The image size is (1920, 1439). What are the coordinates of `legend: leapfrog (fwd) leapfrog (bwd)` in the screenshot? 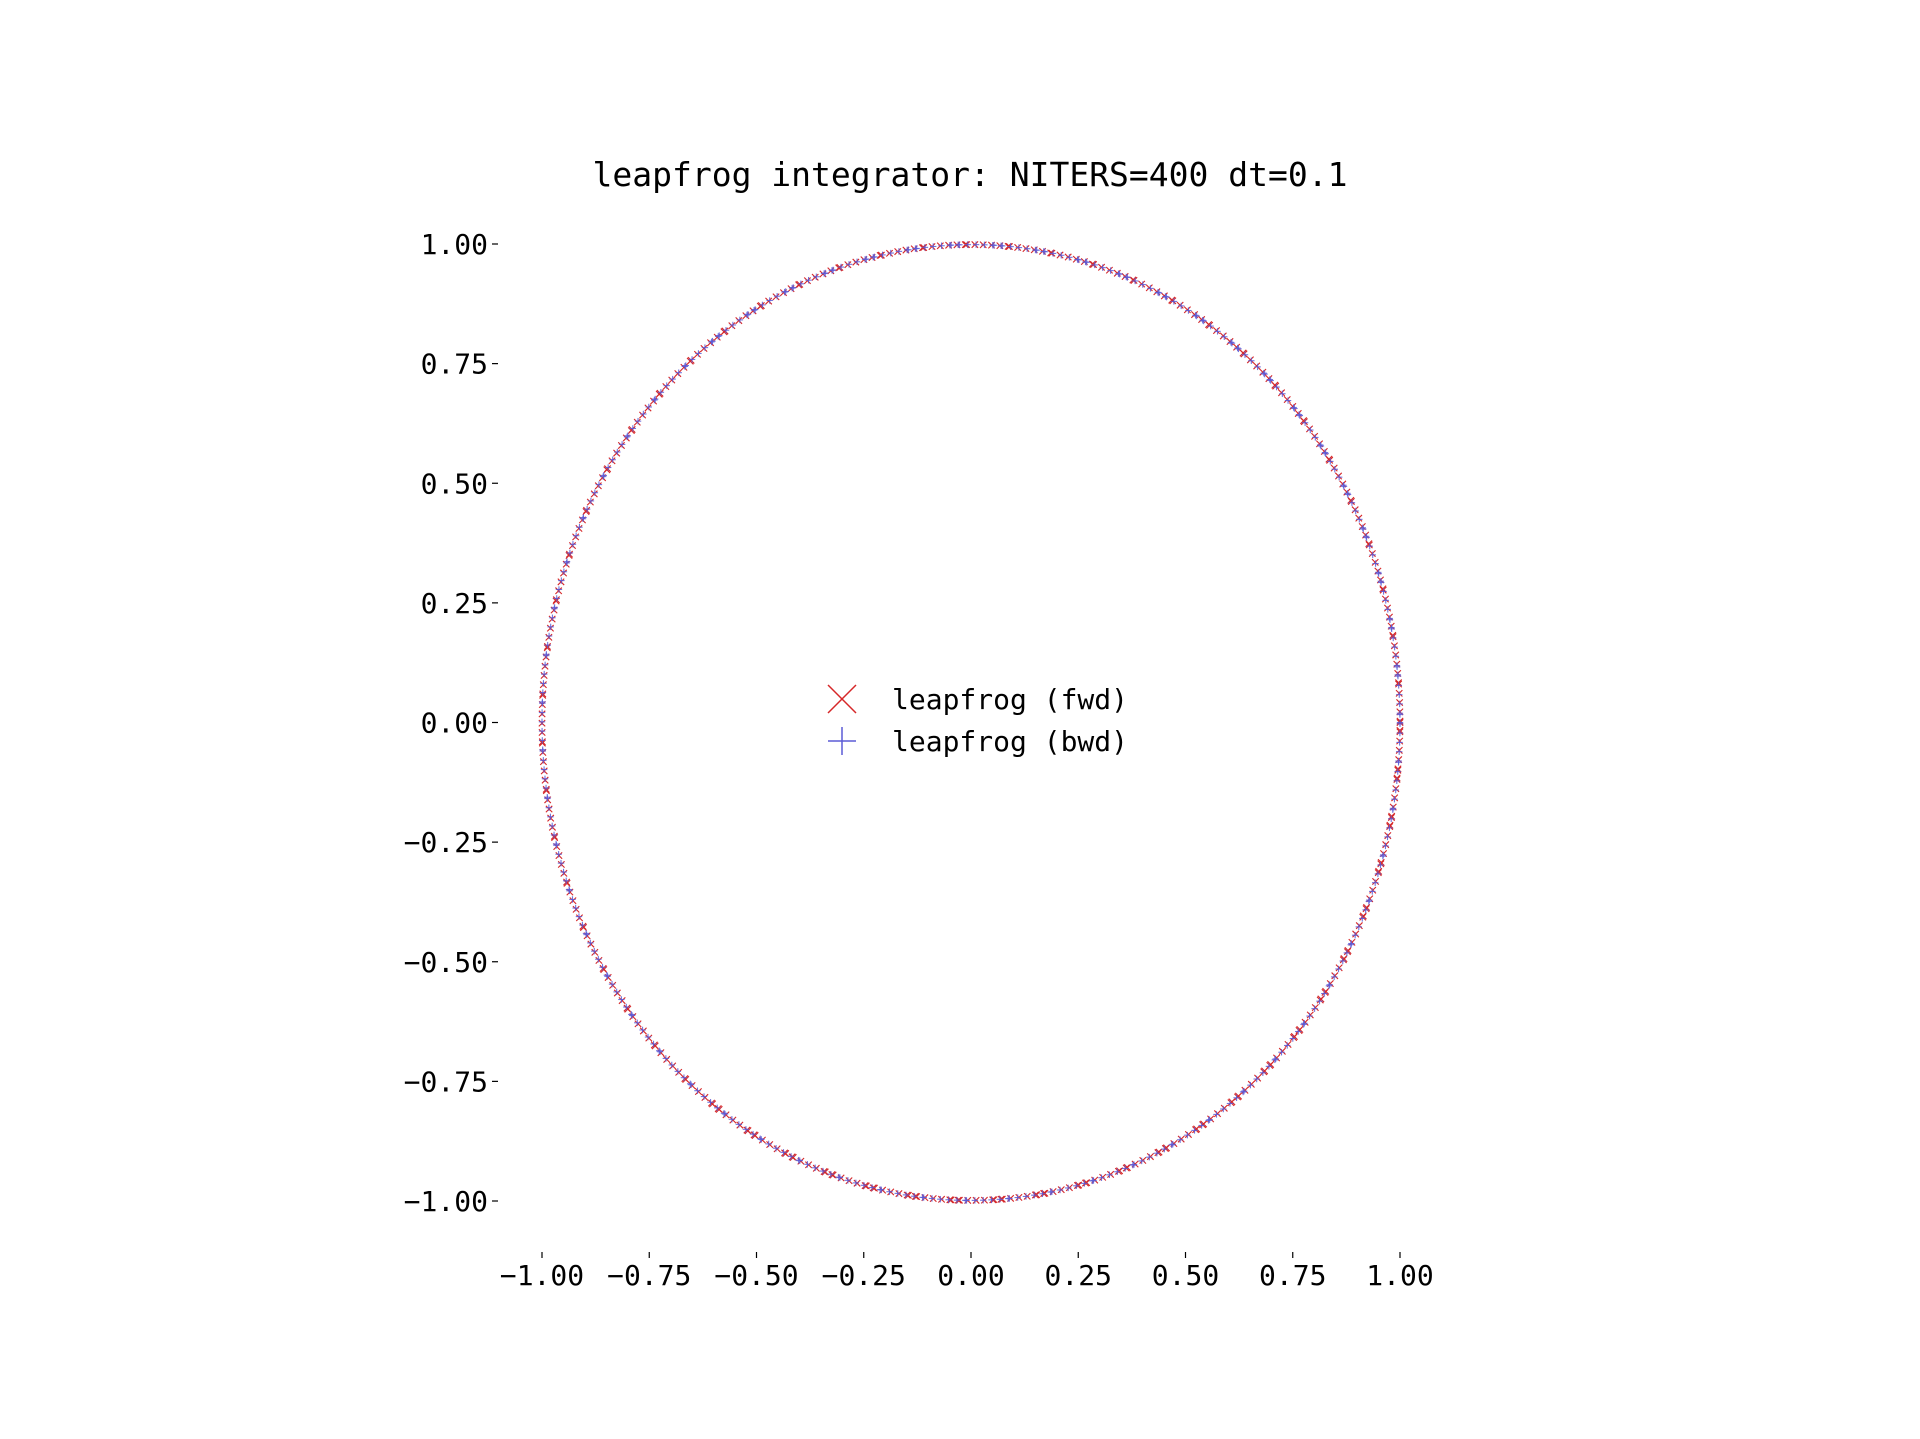 It's located at (977, 720).